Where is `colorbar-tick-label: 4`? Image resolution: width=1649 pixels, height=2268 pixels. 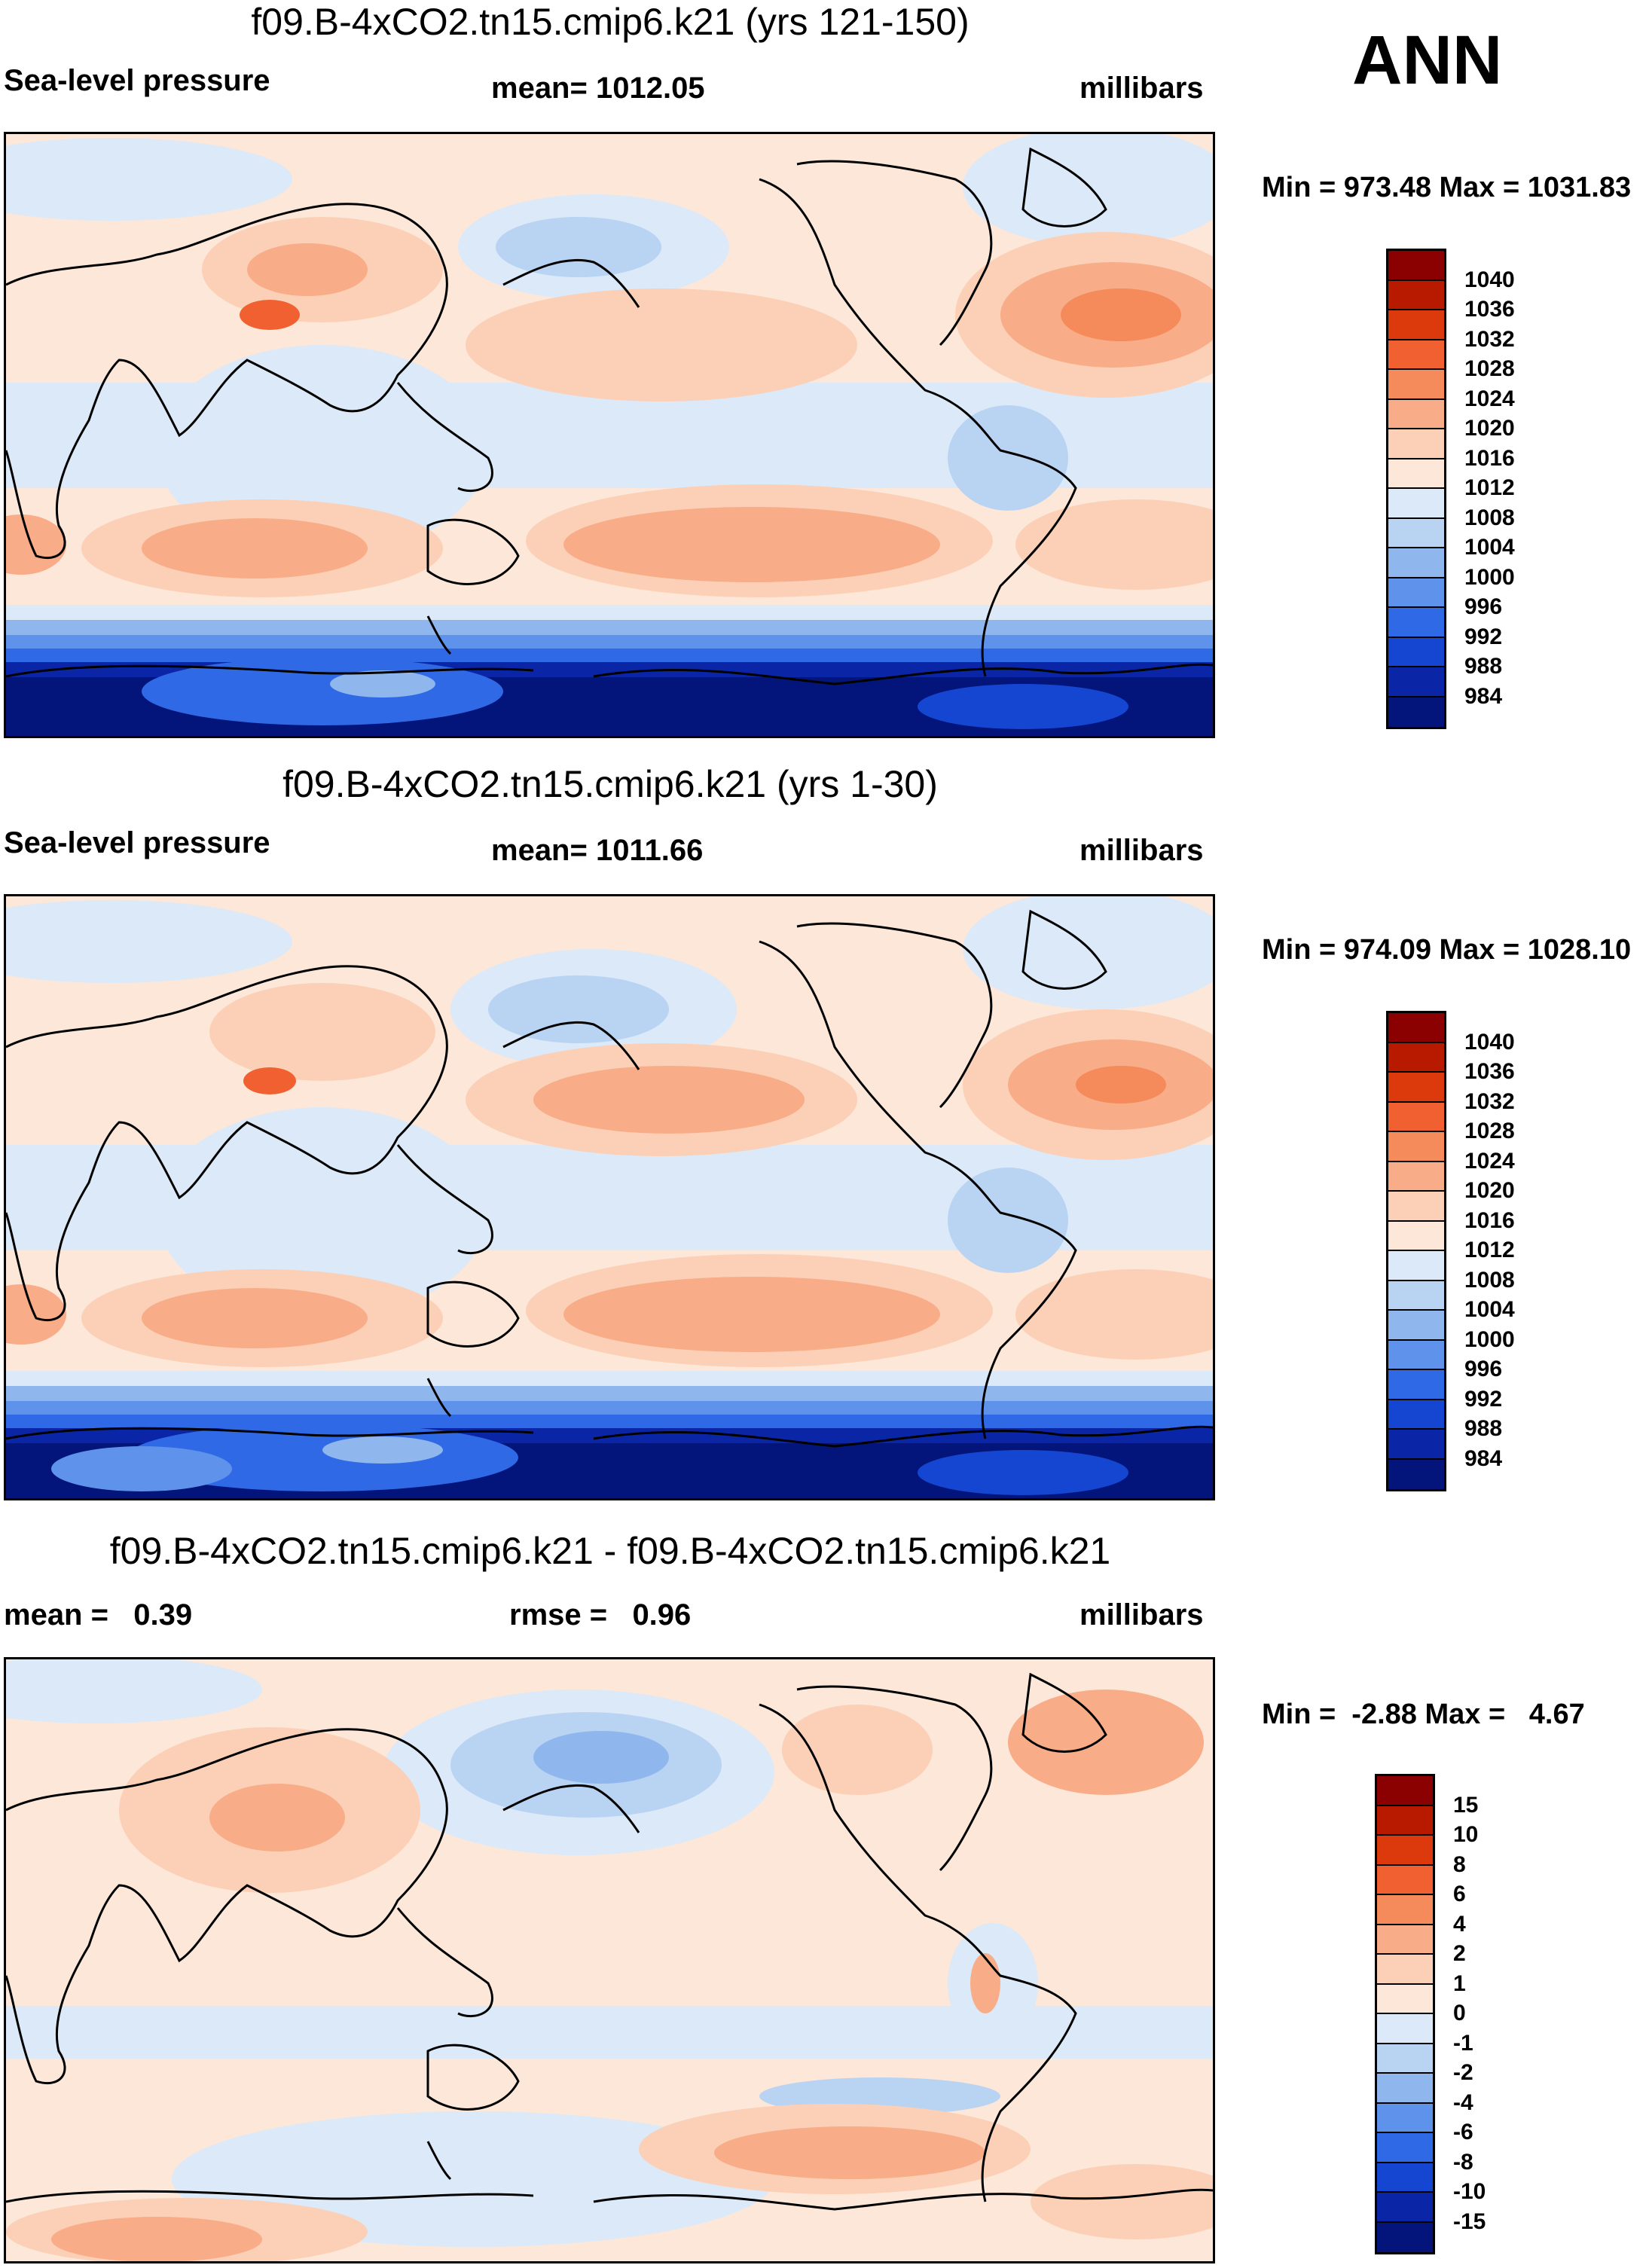 colorbar-tick-label: 4 is located at coordinates (1459, 1924).